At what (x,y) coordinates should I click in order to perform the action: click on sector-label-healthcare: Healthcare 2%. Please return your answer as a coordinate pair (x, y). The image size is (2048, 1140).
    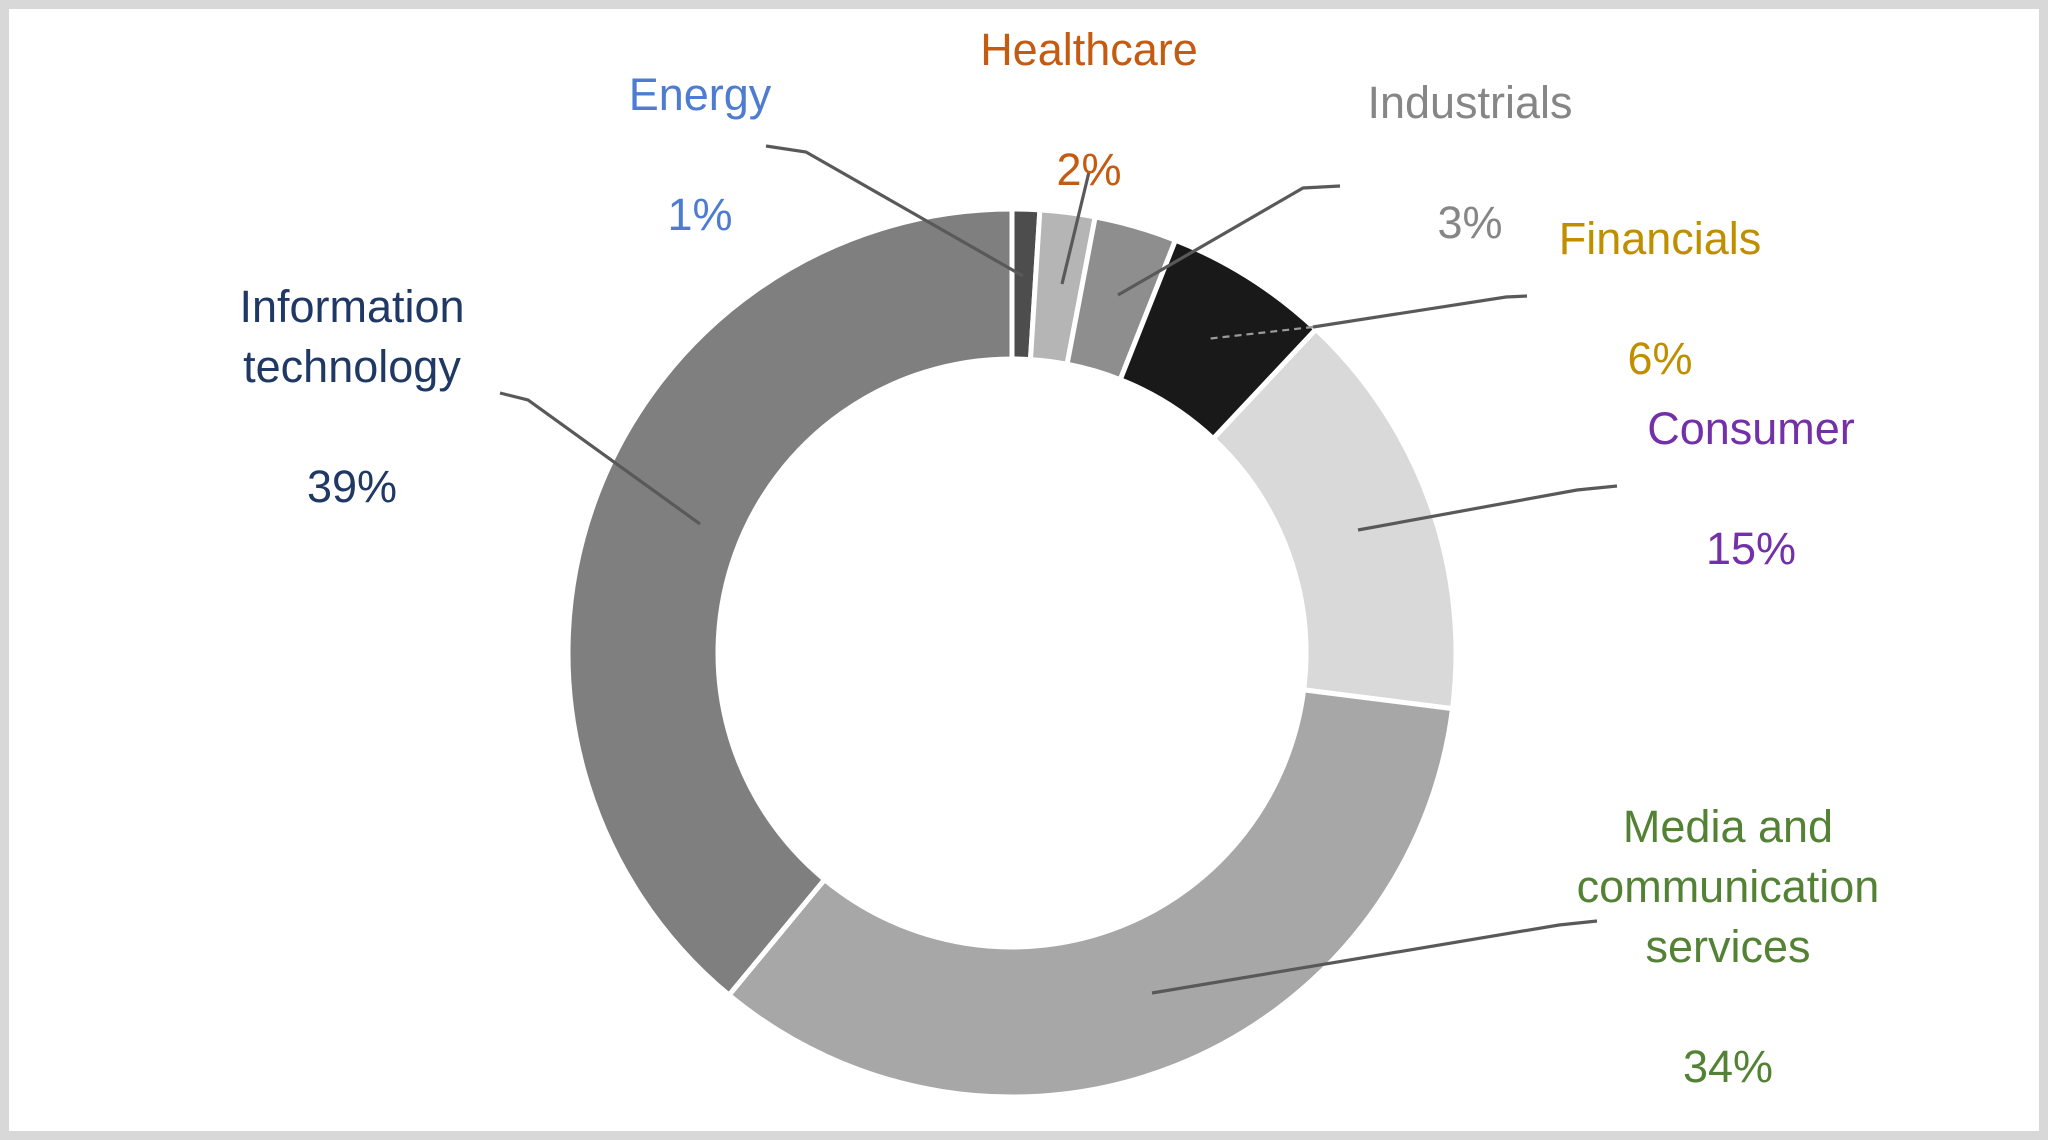
    Looking at the image, I should click on (1089, 130).